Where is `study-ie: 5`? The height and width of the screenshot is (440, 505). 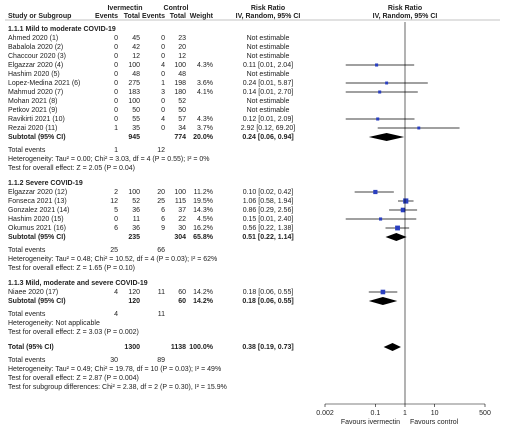 study-ie: 5 is located at coordinates (116, 210).